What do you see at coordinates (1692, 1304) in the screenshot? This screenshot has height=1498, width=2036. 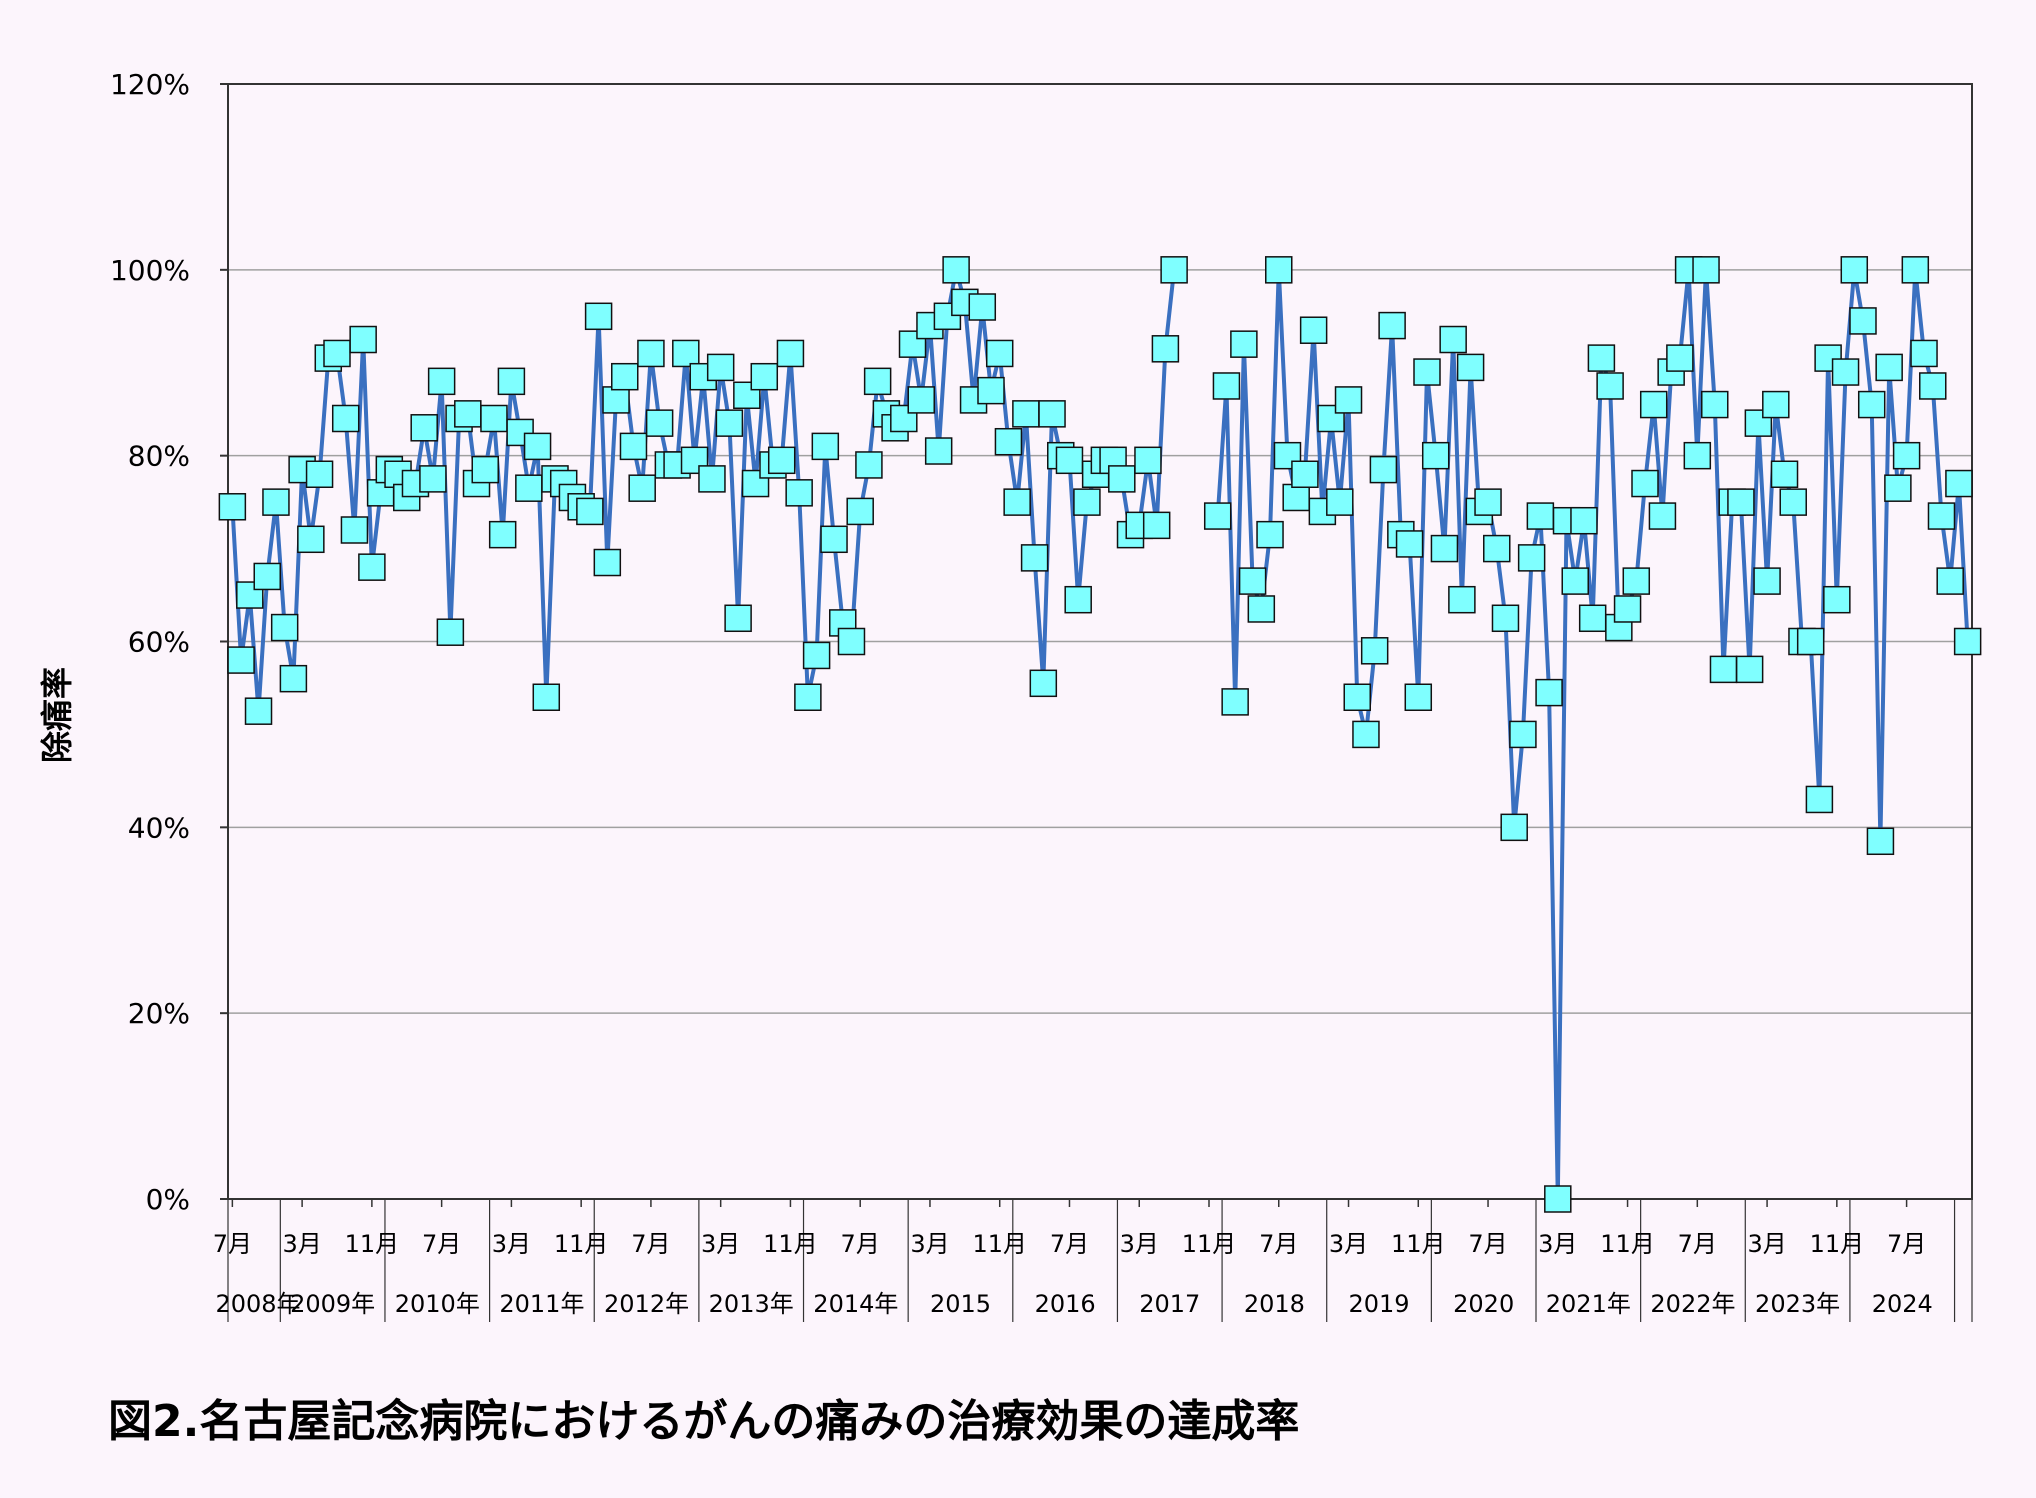 I see `x-year-label: 2022年` at bounding box center [1692, 1304].